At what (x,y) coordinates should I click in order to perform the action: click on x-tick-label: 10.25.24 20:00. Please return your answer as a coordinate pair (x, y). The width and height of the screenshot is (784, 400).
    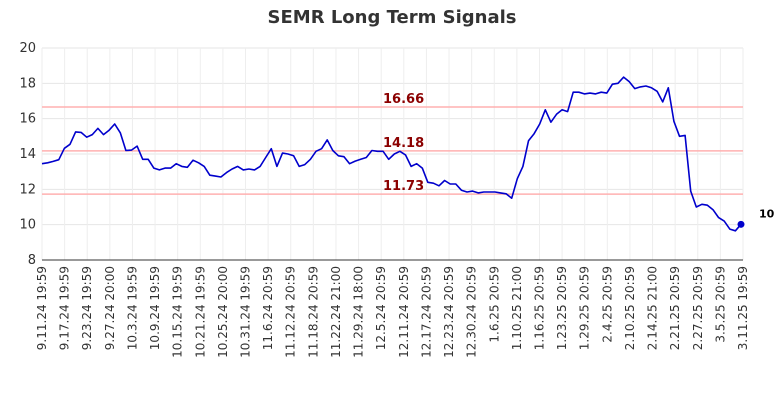
    Looking at the image, I should click on (223, 312).